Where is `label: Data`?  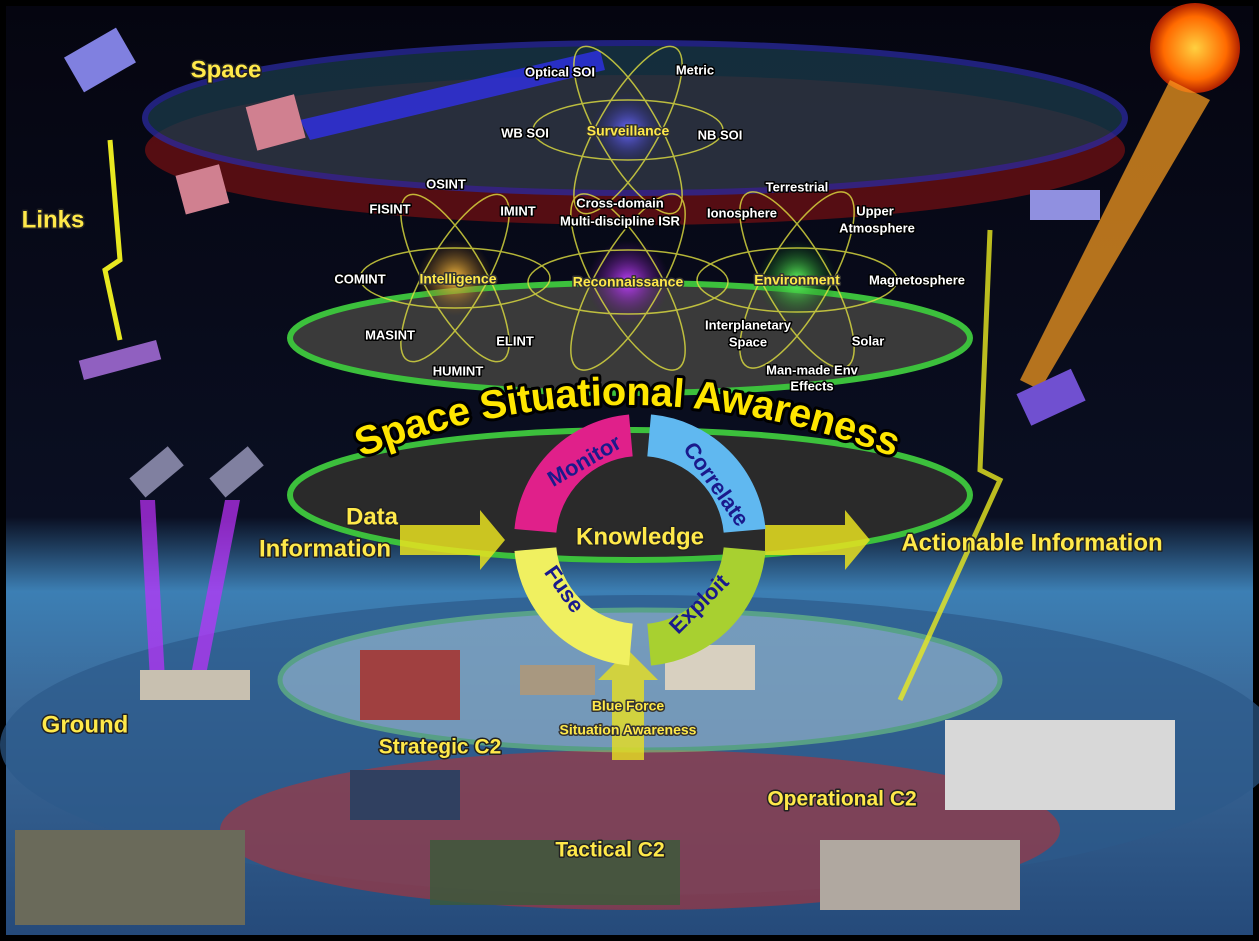 label: Data is located at coordinates (372, 516).